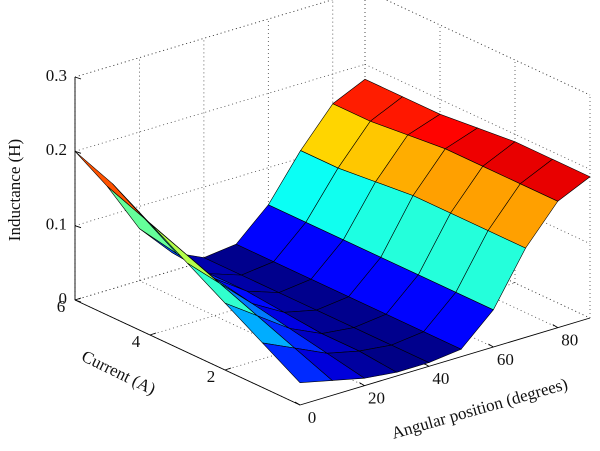  Describe the element at coordinates (569, 340) in the screenshot. I see `x-tick-label: 80` at that location.